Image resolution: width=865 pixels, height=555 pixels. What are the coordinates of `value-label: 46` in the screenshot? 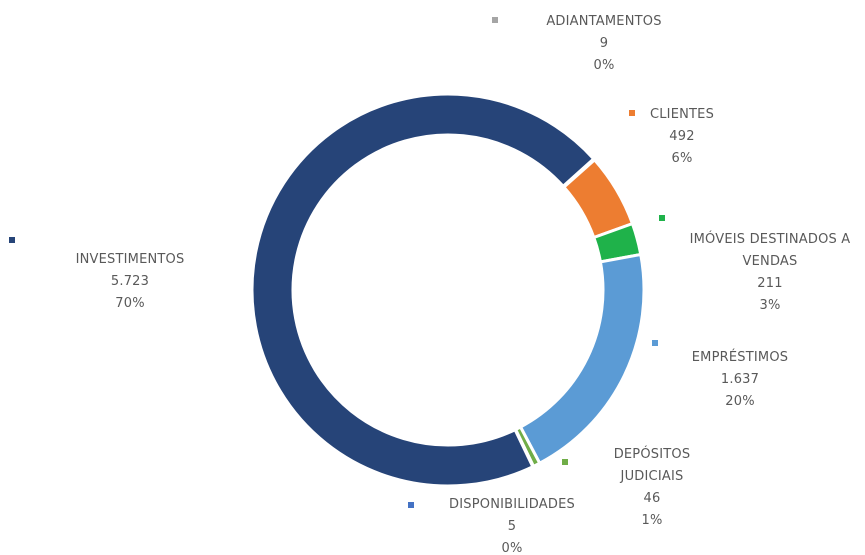 It's located at (652, 498).